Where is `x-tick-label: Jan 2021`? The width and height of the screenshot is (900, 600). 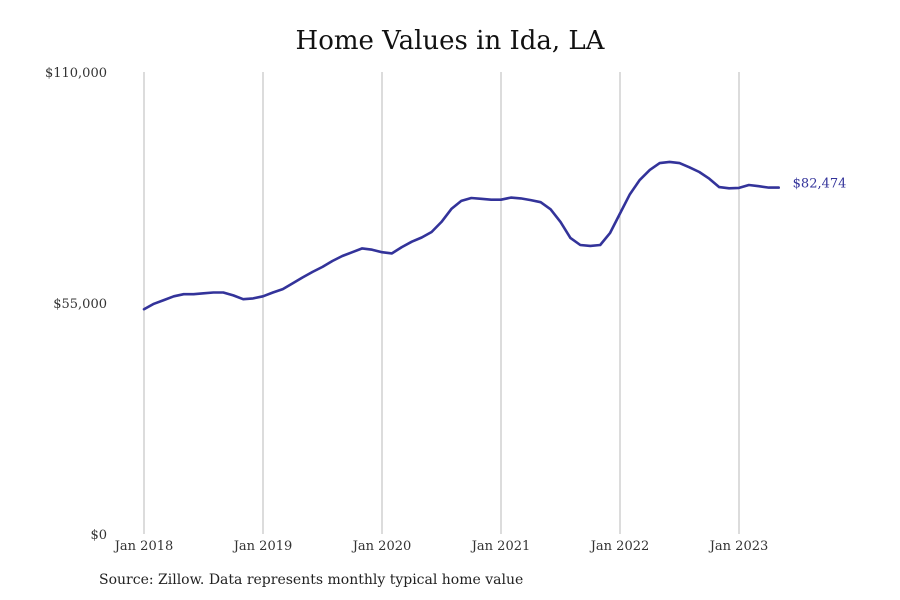
x-tick-label: Jan 2021 is located at coordinates (500, 546).